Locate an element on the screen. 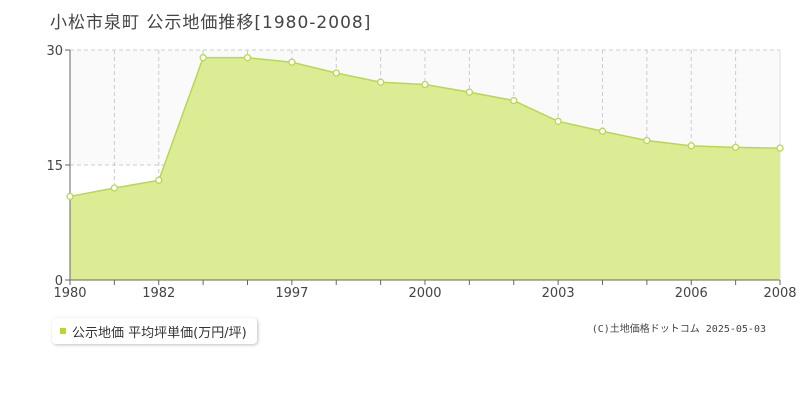 This screenshot has width=800, height=400. legend-label: 公示地価 平均坪単価(万円/坪) is located at coordinates (159, 333).